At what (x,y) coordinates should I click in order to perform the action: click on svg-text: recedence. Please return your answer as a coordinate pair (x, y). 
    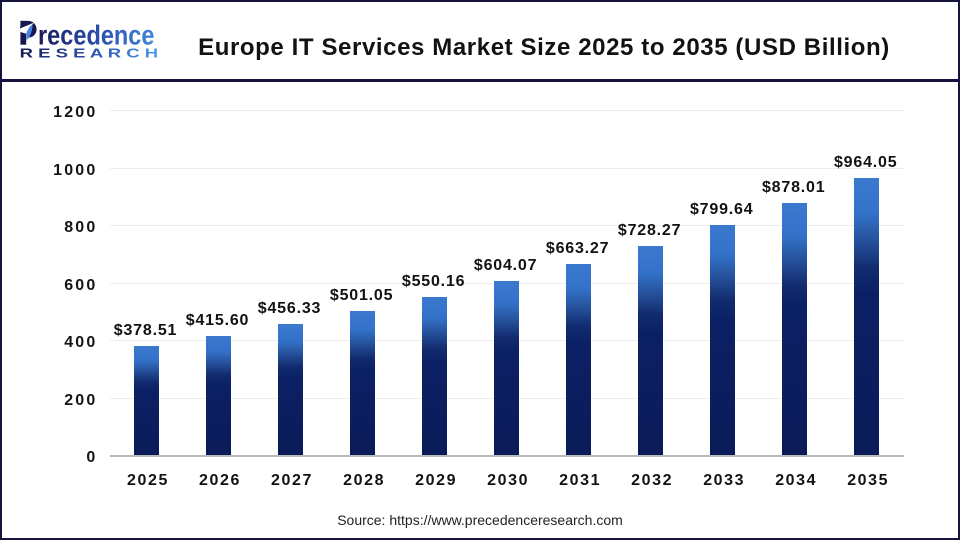
    Looking at the image, I should click on (96, 35).